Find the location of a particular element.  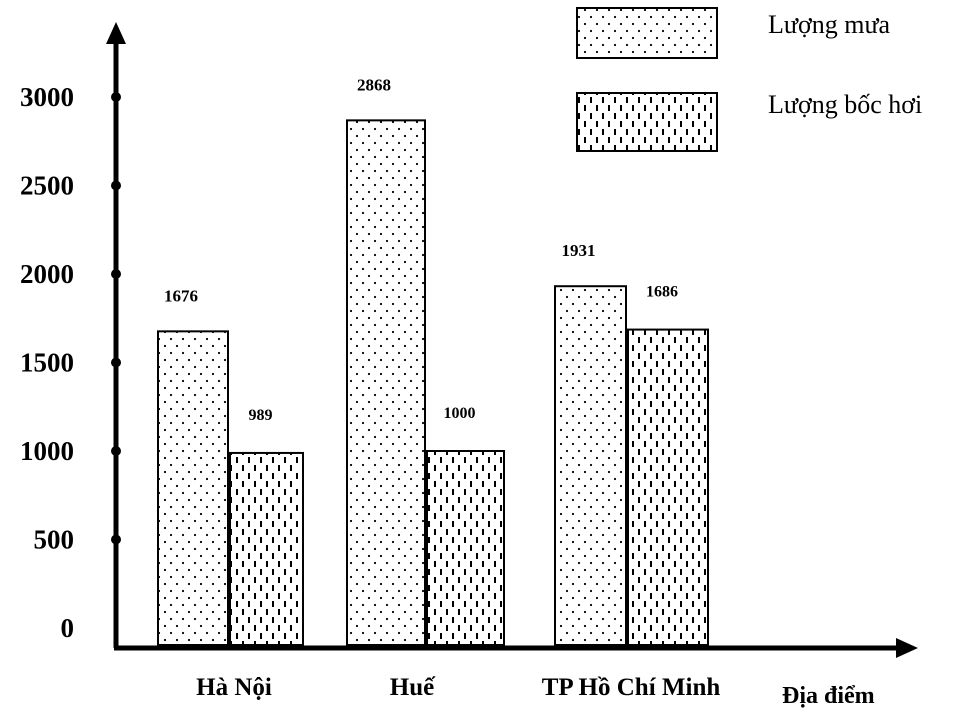

bar-value-label: 1686 is located at coordinates (662, 292).